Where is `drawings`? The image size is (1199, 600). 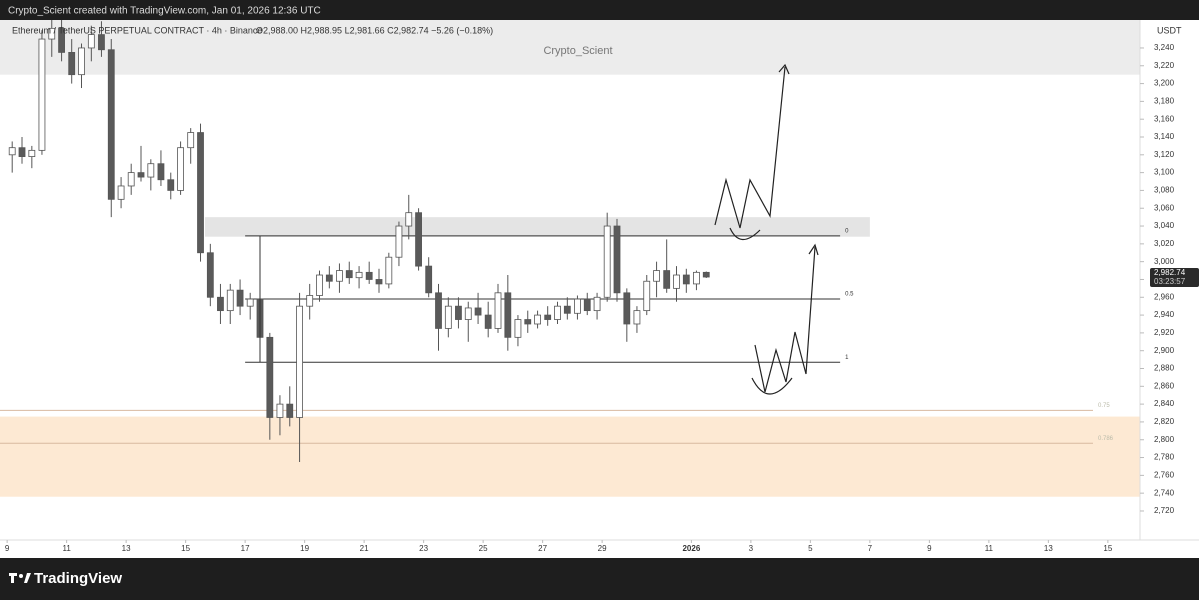 drawings is located at coordinates (766, 229).